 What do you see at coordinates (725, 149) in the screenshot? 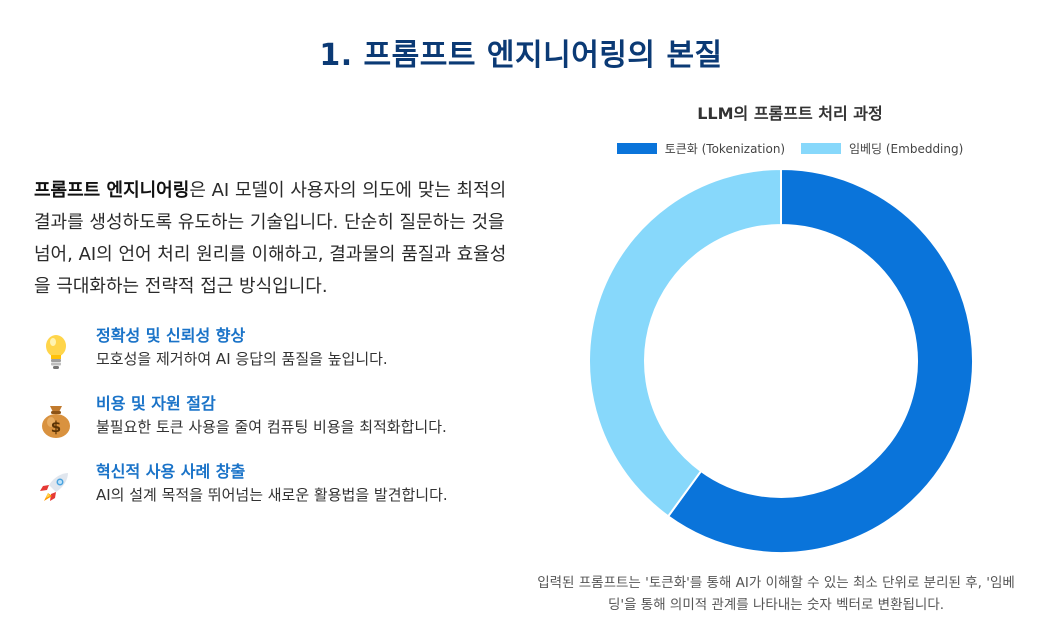
I see `legend-label: 토큰화 (Tokenization)` at bounding box center [725, 149].